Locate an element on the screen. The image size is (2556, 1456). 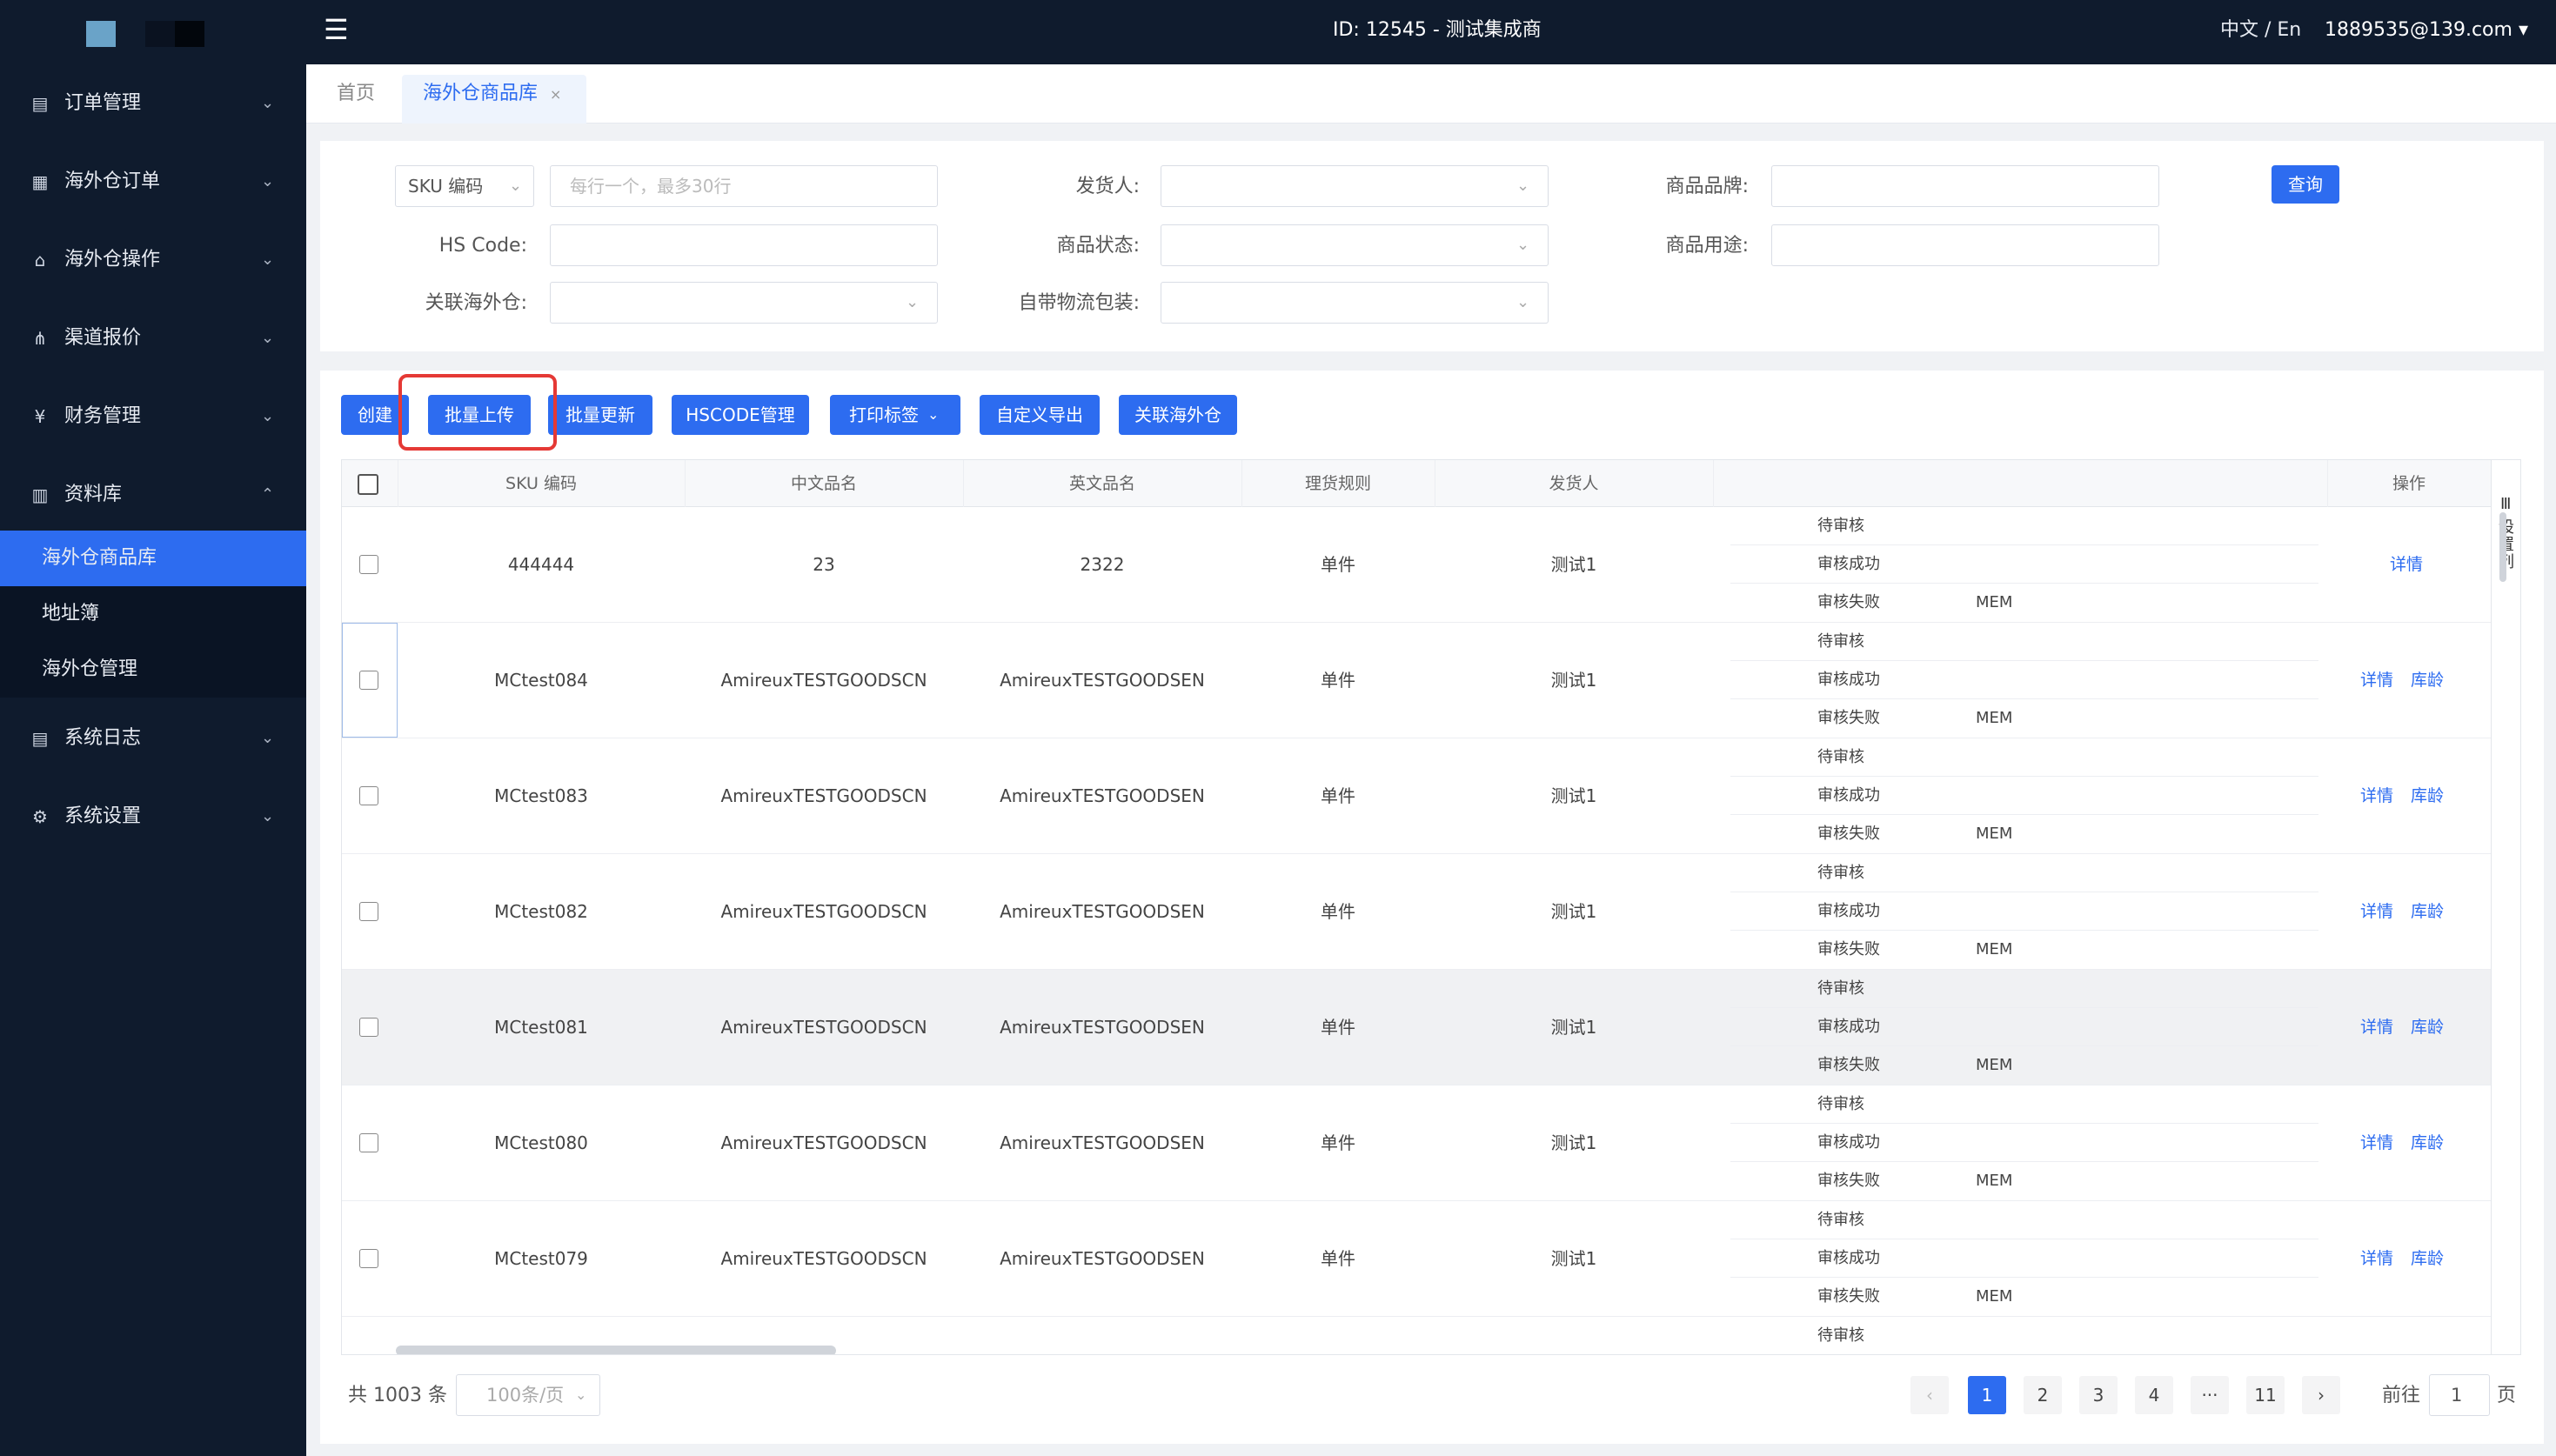
sidebar-item-address-book: 地址簿 is located at coordinates (153, 614).